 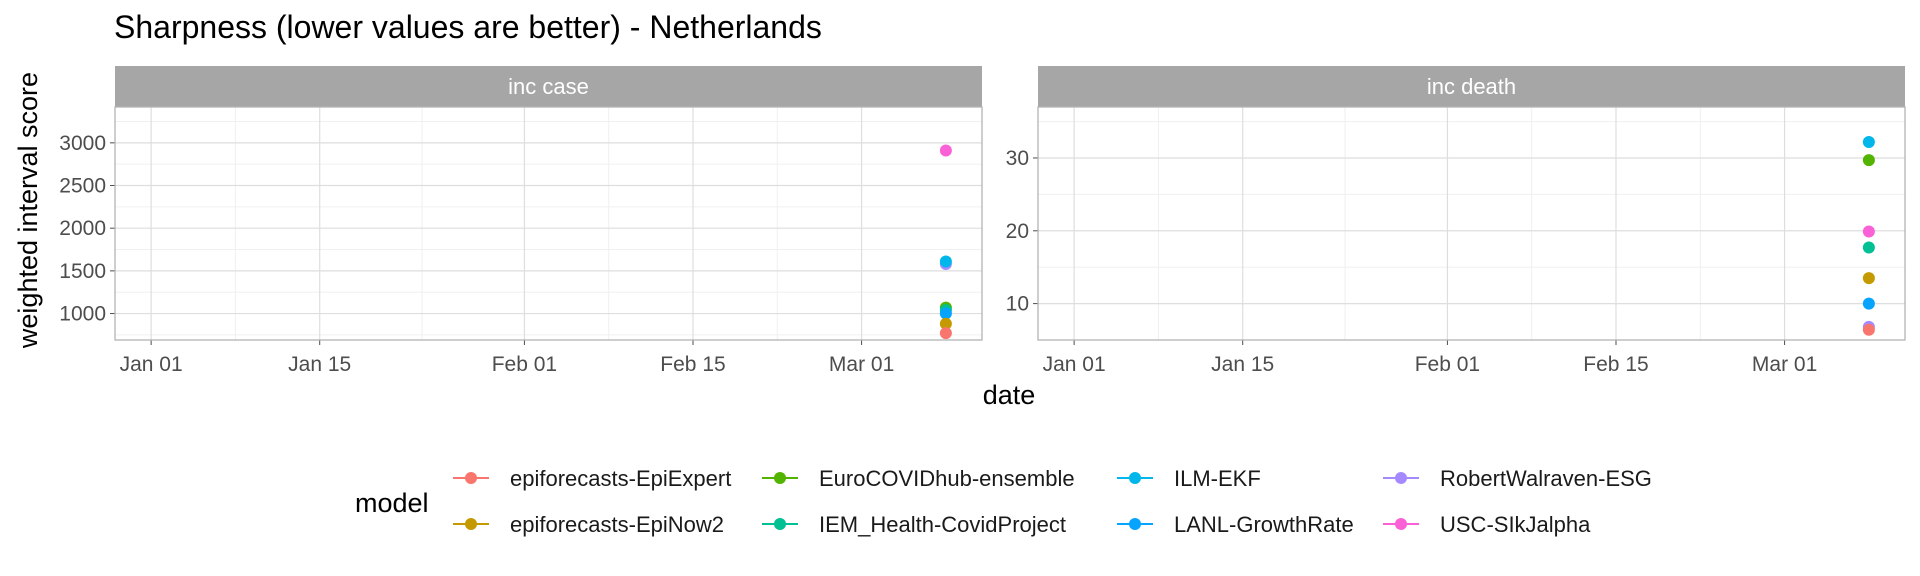 I want to click on legend-item: epiforecasts-EpiNow2, so click(x=588, y=524).